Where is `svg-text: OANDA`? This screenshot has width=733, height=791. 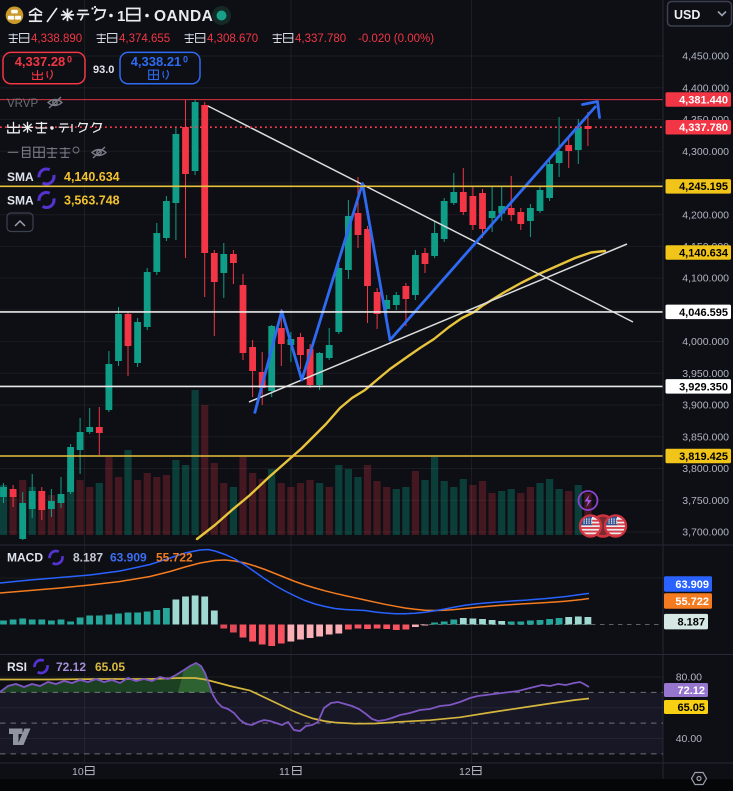 svg-text: OANDA is located at coordinates (183, 16).